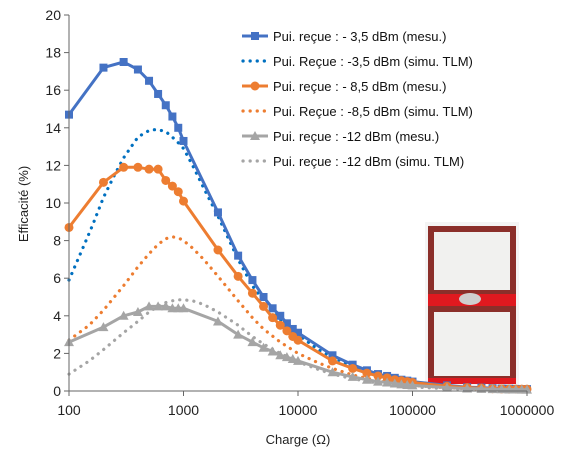 This screenshot has width=562, height=450. I want to click on legend-item: Pui. reçue : - 8,5 dBm (mesu.), so click(344, 86).